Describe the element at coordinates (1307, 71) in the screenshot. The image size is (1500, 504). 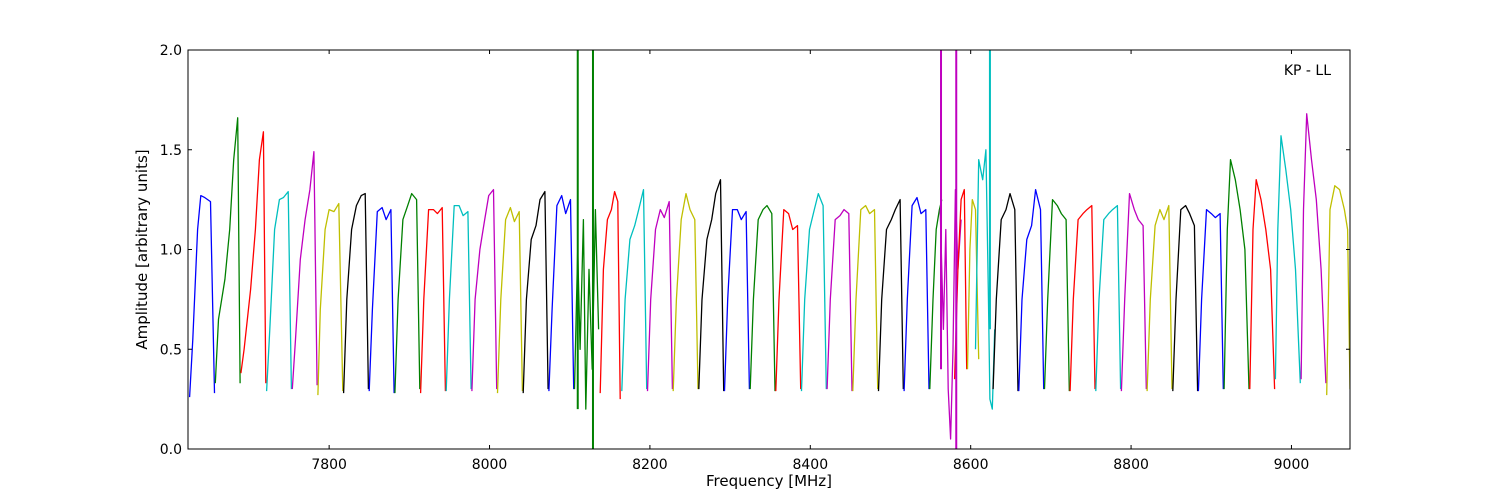
I see `chart-annotation: KP - LL` at that location.